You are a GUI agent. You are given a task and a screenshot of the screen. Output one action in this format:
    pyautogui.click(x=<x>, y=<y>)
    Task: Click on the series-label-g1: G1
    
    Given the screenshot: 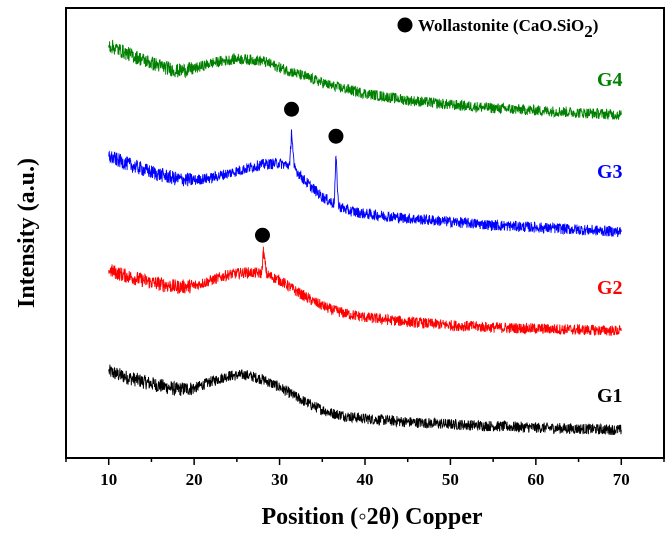 What is the action you would take?
    pyautogui.click(x=610, y=396)
    